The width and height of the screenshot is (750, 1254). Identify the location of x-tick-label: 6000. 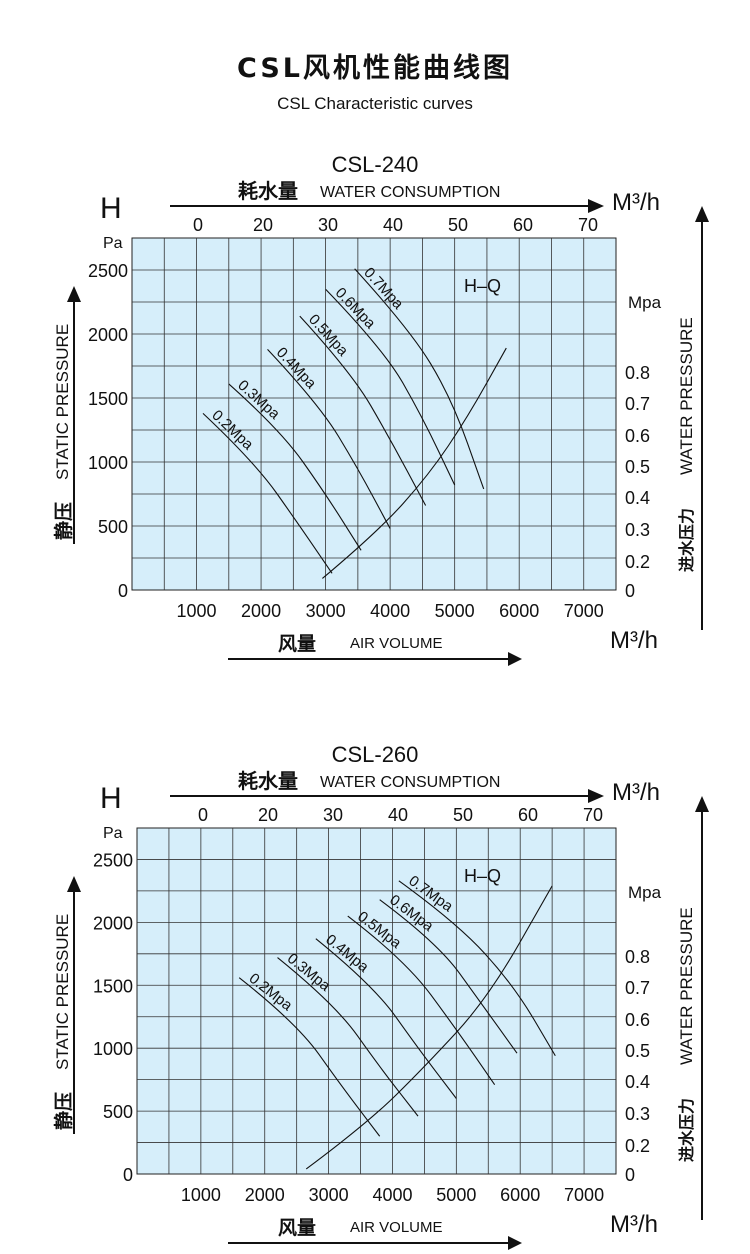
(520, 1195).